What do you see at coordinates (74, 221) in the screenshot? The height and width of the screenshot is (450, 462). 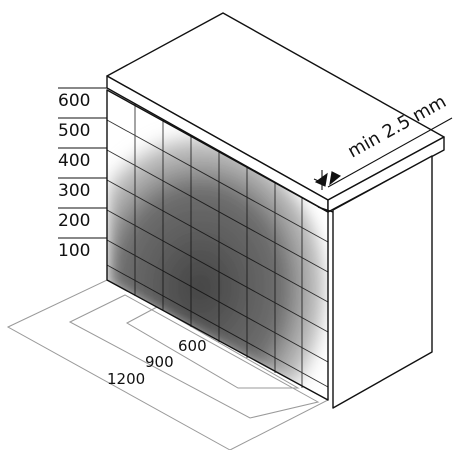 I see `scale-label-200: 200` at bounding box center [74, 221].